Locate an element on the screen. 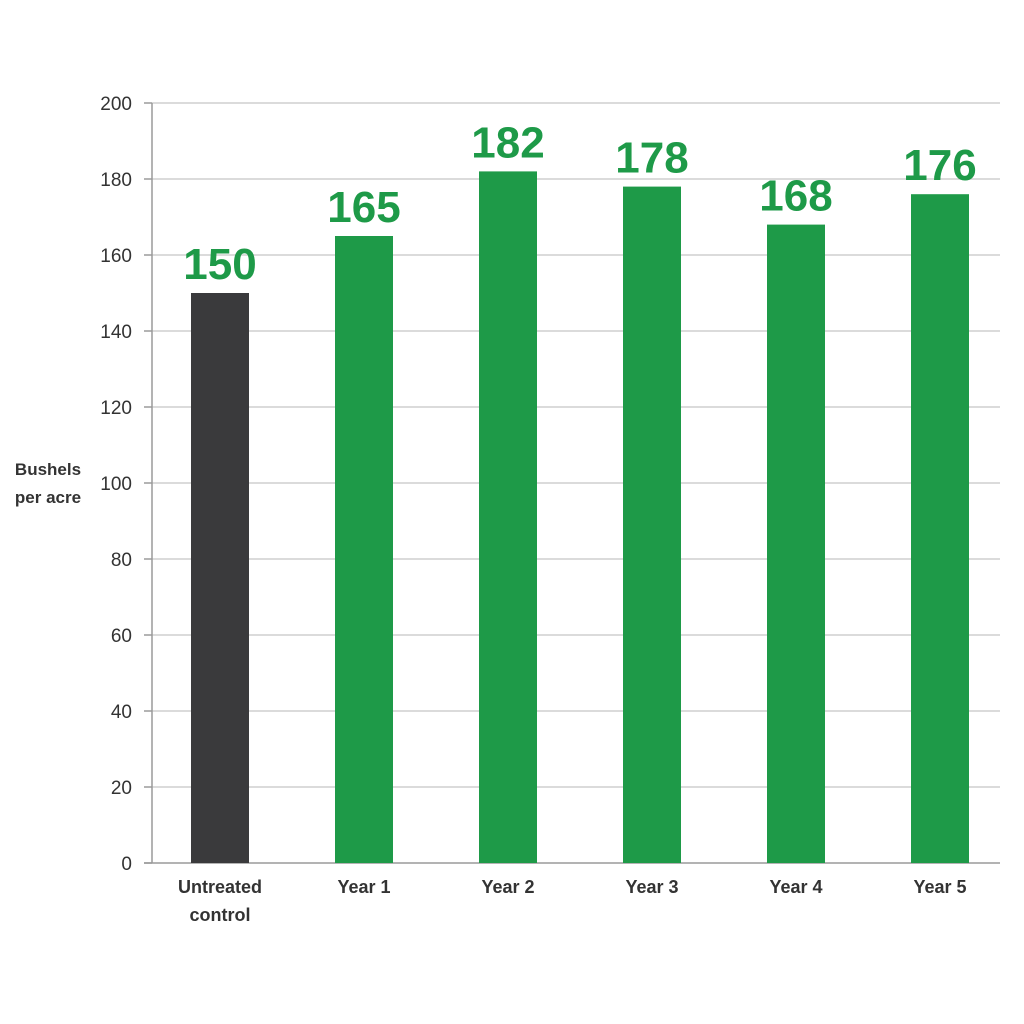  y-tick-label: 180 is located at coordinates (116, 180).